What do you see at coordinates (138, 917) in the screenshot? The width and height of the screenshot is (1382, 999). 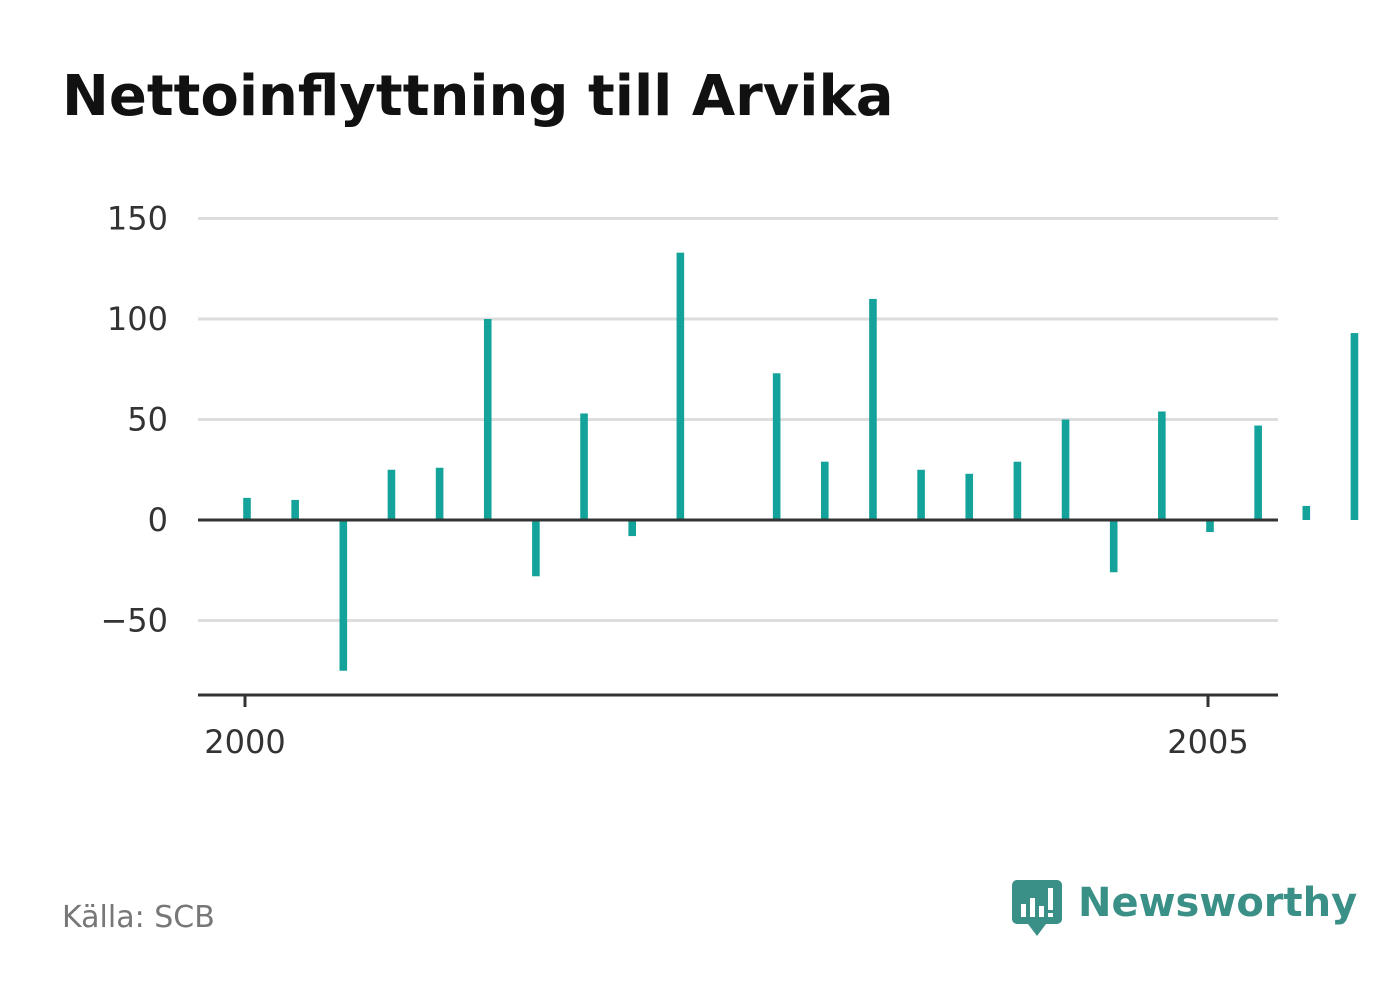 I see `source-note: Källa: SCB` at bounding box center [138, 917].